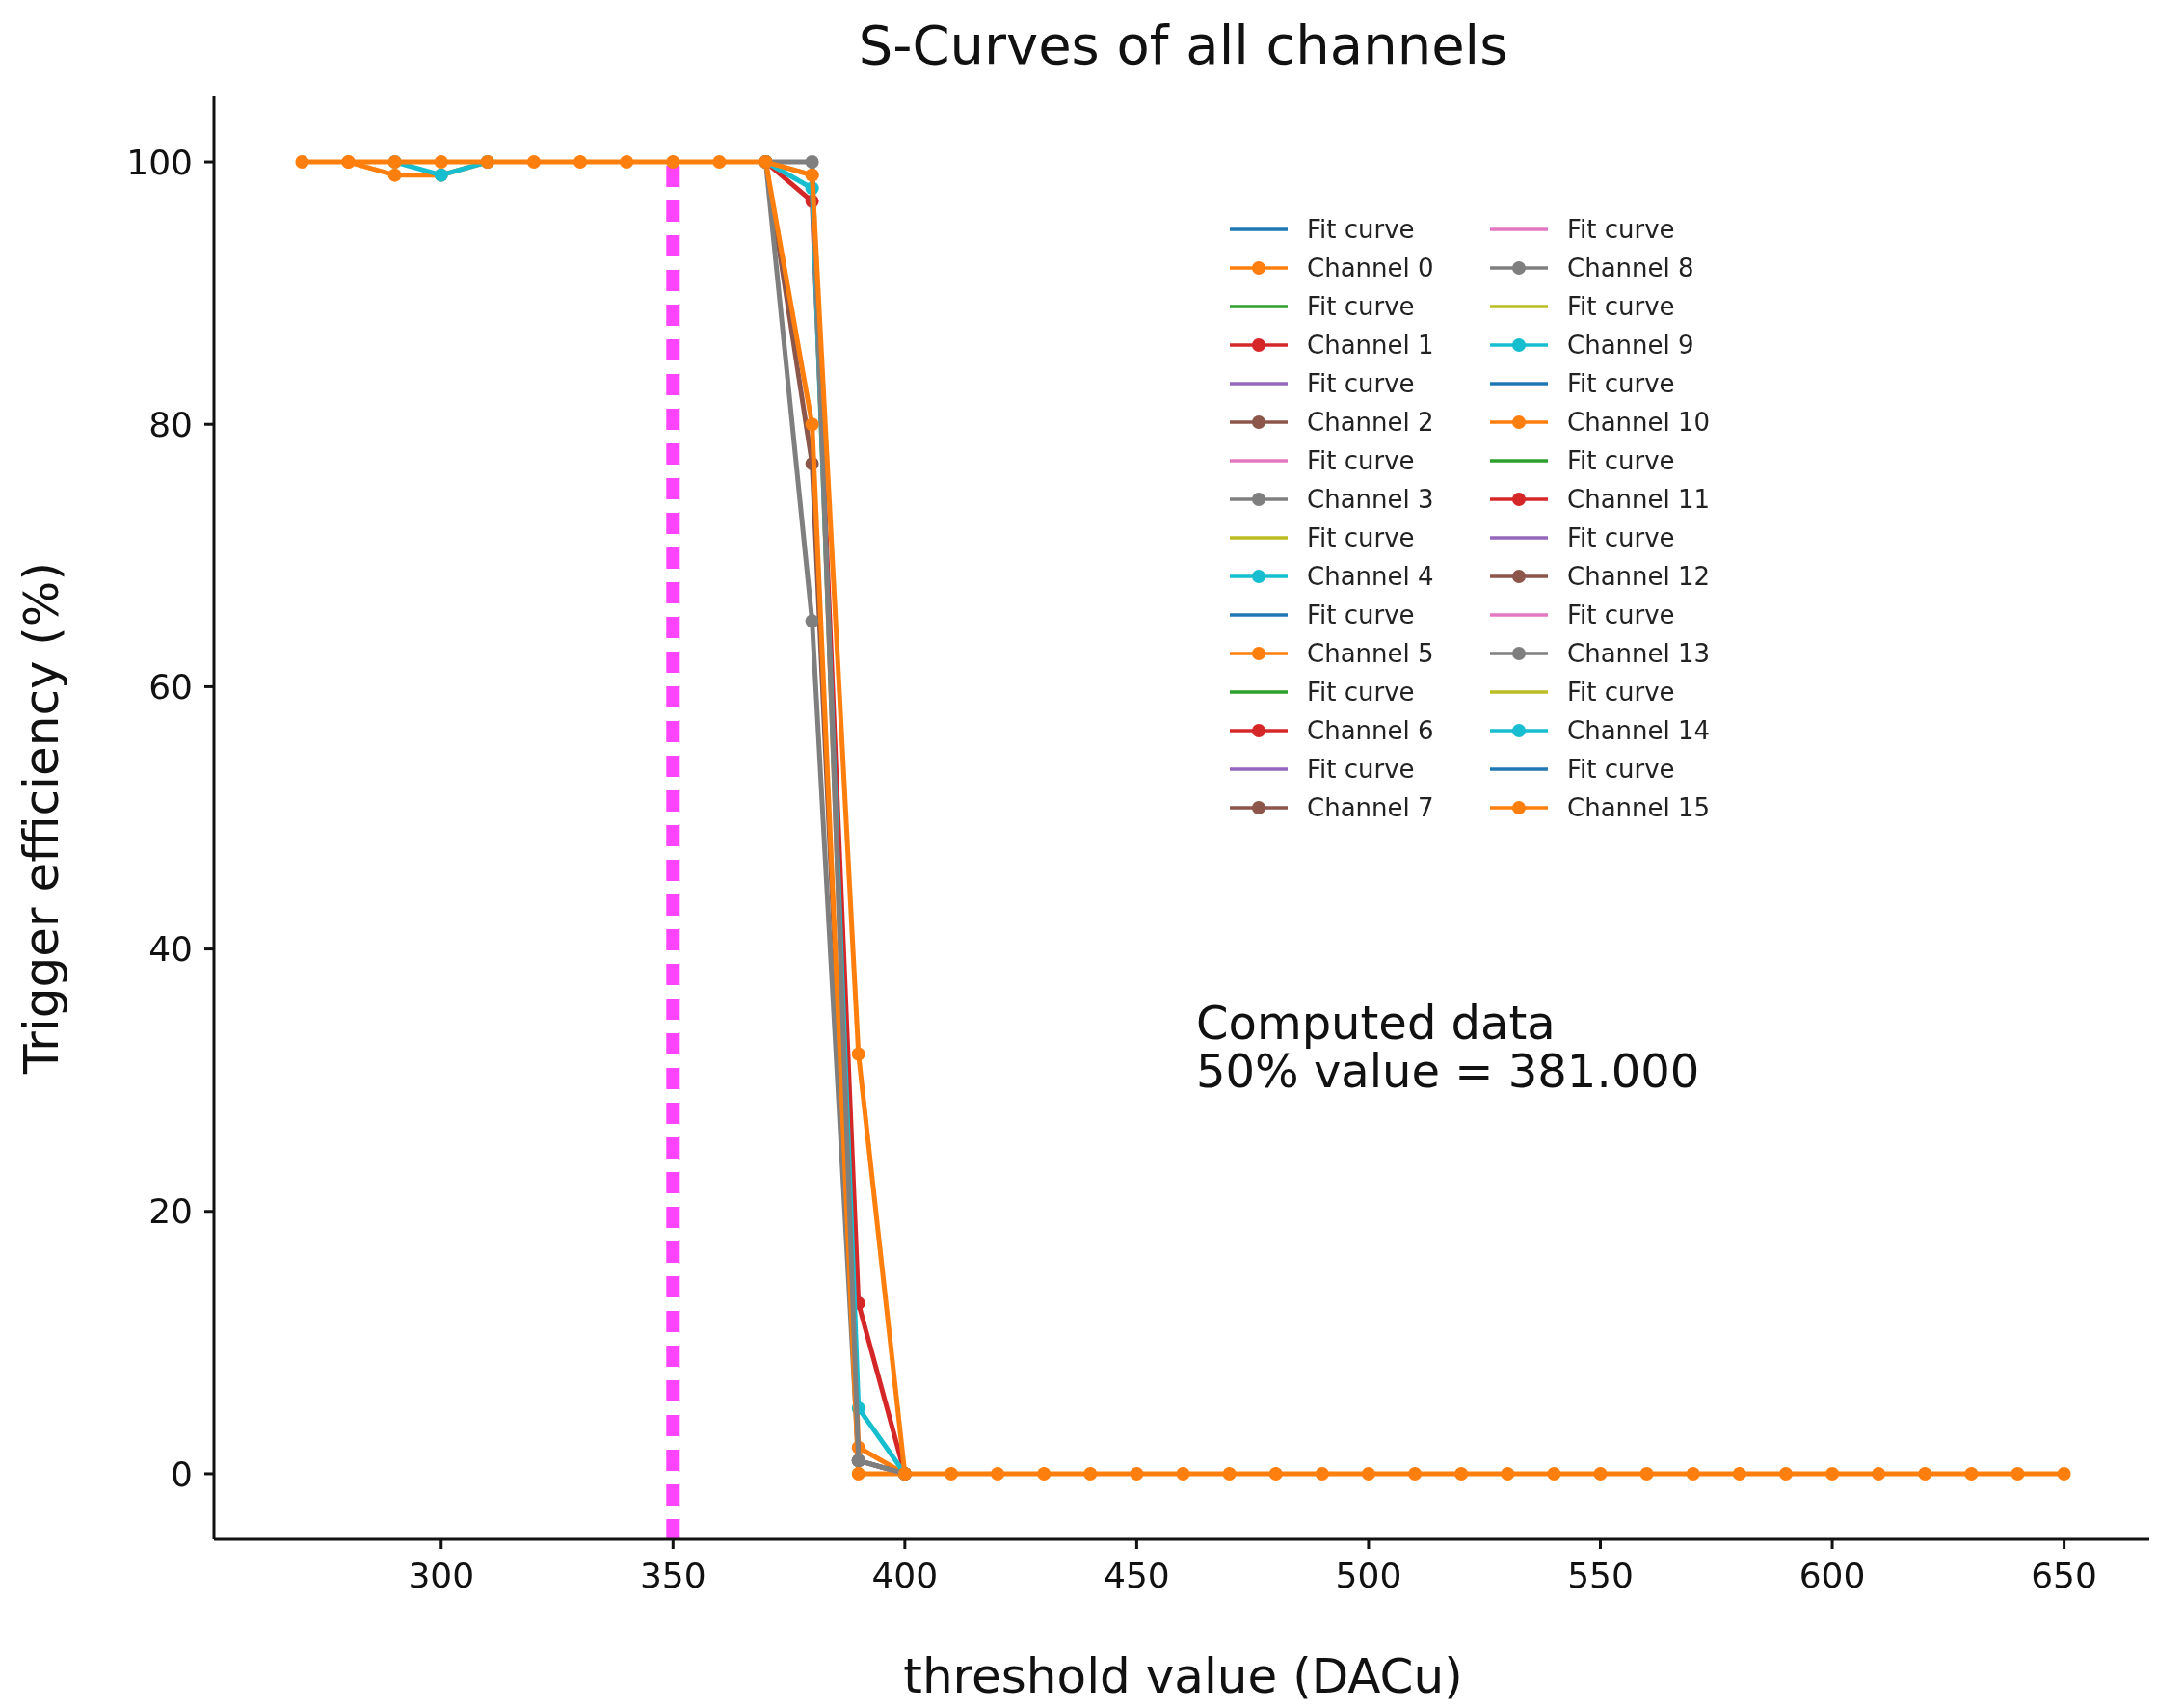  I want to click on y-axis-title: Trigger efficiency (%), so click(41, 818).